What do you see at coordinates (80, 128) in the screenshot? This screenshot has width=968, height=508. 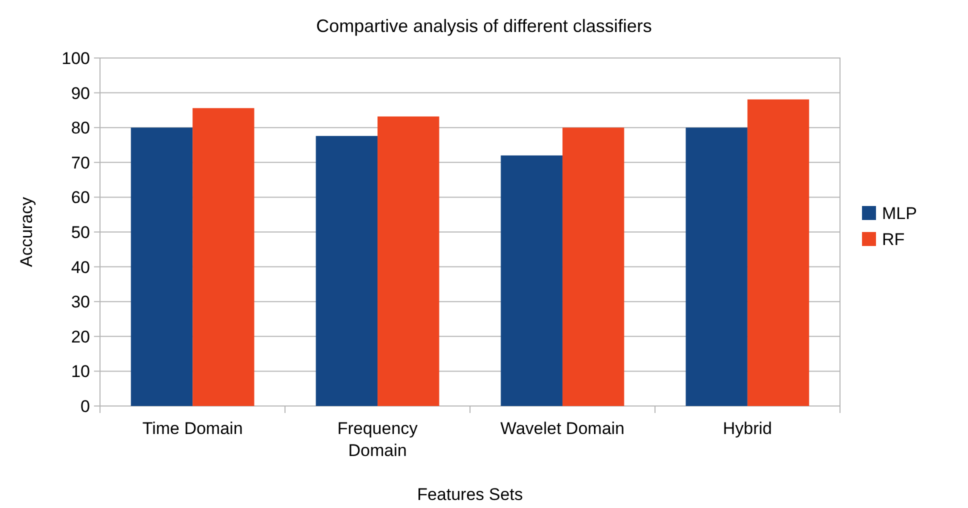 I see `y-tick-label: 80` at bounding box center [80, 128].